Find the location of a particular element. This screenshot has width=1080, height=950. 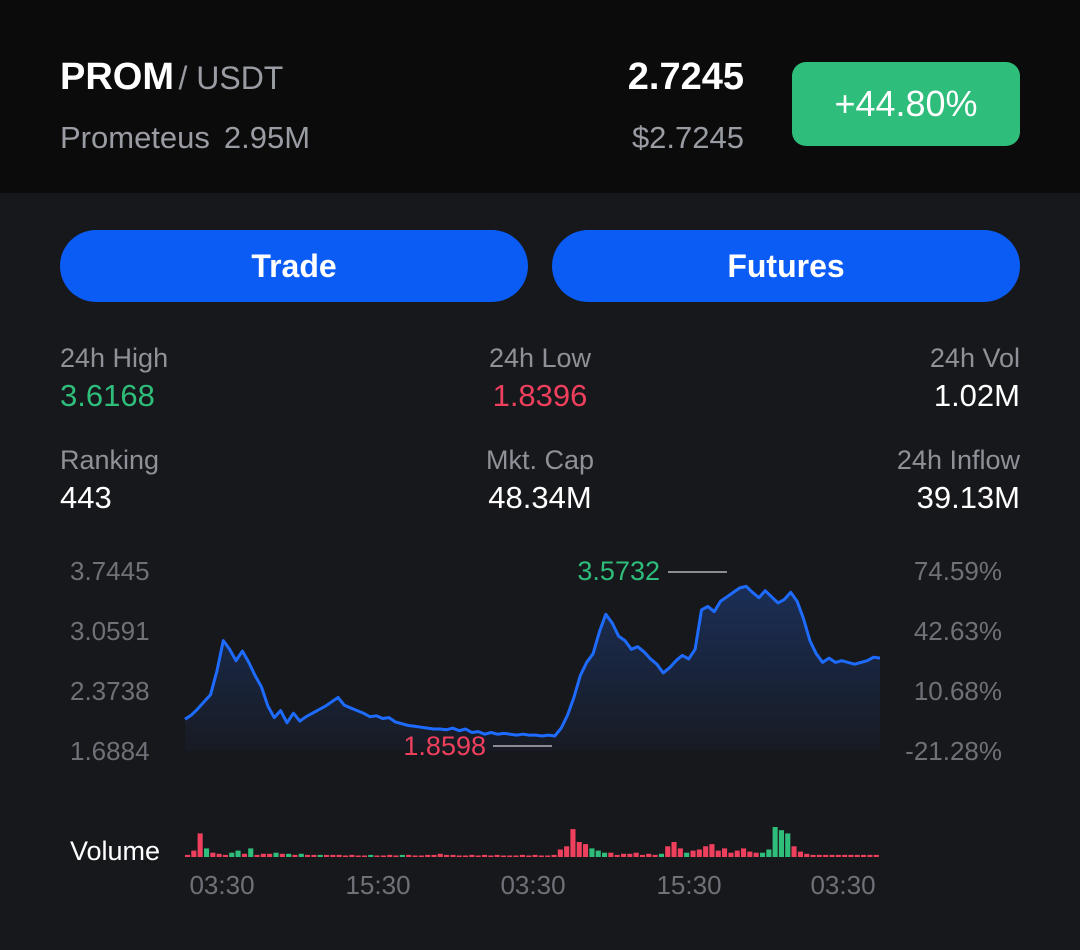

volume-bars is located at coordinates (532, 842).